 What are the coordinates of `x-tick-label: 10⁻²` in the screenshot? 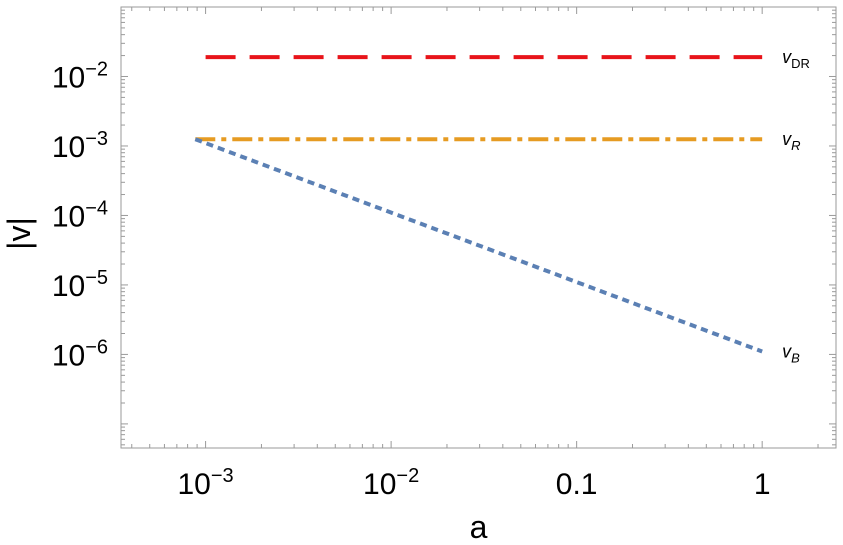 It's located at (391, 483).